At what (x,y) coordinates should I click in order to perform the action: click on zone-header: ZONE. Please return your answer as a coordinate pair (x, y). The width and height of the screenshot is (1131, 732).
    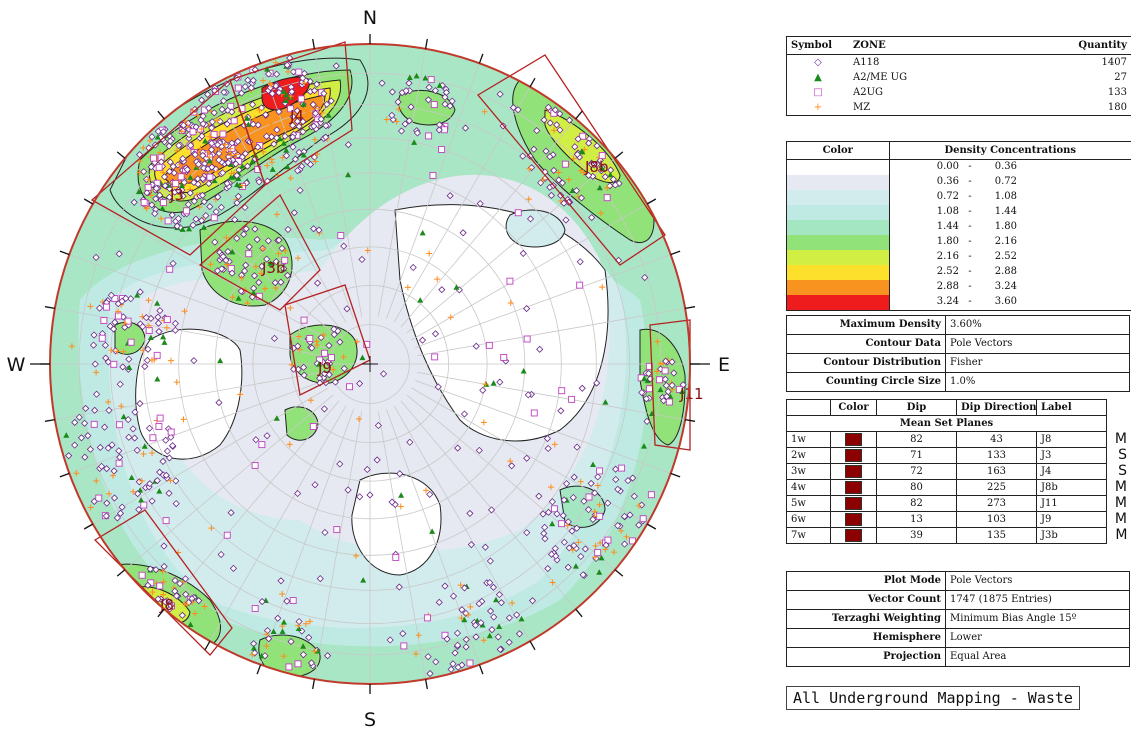
    Looking at the image, I should click on (924, 46).